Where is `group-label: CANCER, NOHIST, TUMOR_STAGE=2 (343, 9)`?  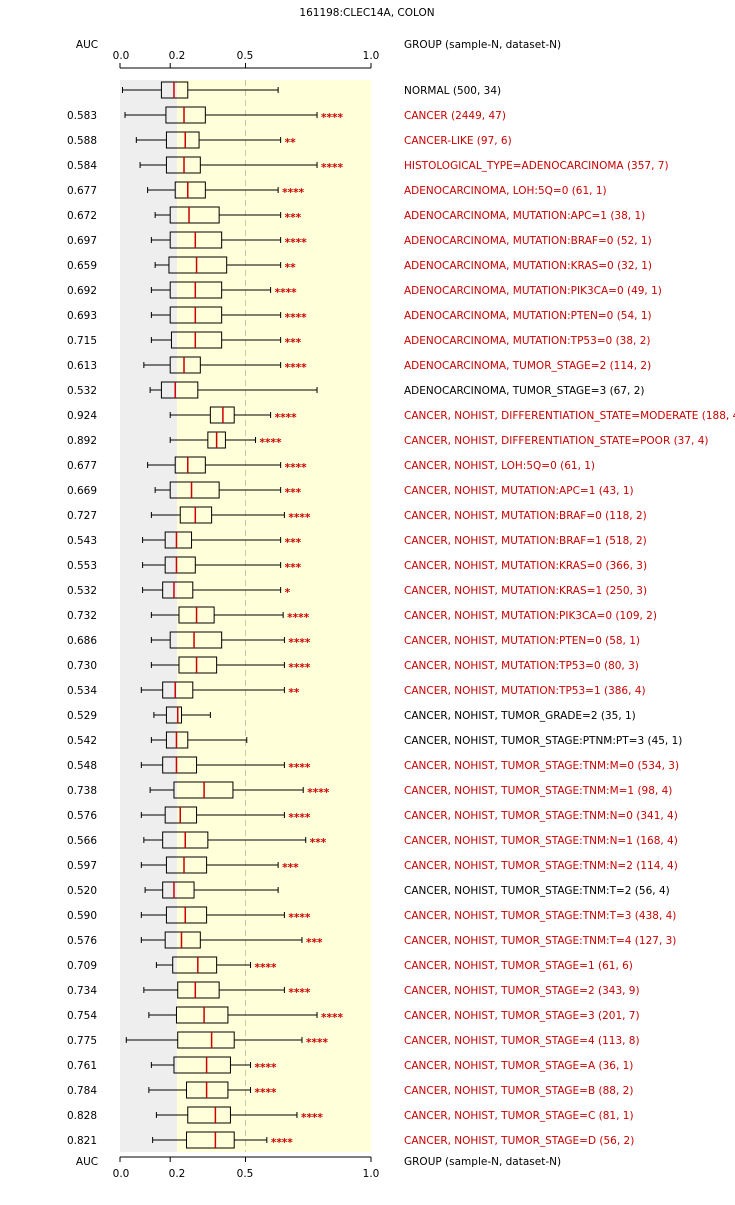
group-label: CANCER, NOHIST, TUMOR_STAGE=2 (343, 9) is located at coordinates (522, 991).